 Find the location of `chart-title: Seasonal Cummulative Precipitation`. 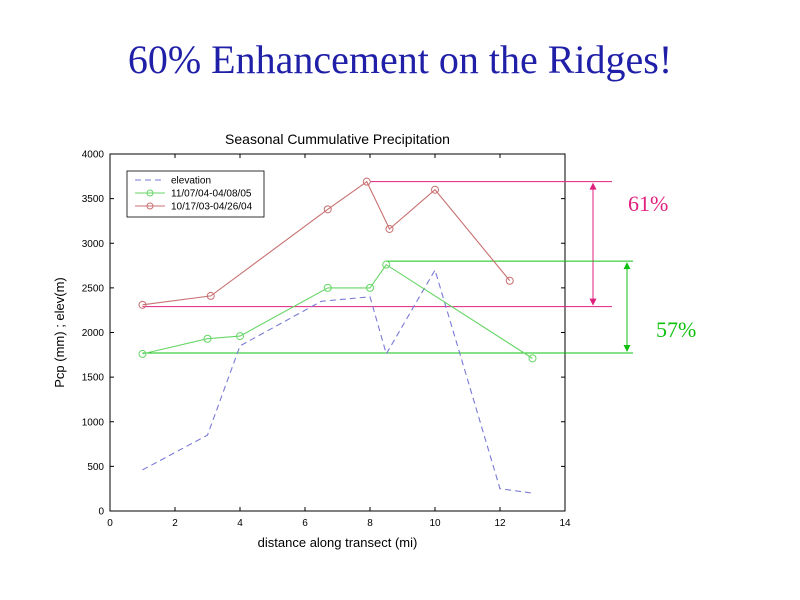

chart-title: Seasonal Cummulative Precipitation is located at coordinates (337, 139).